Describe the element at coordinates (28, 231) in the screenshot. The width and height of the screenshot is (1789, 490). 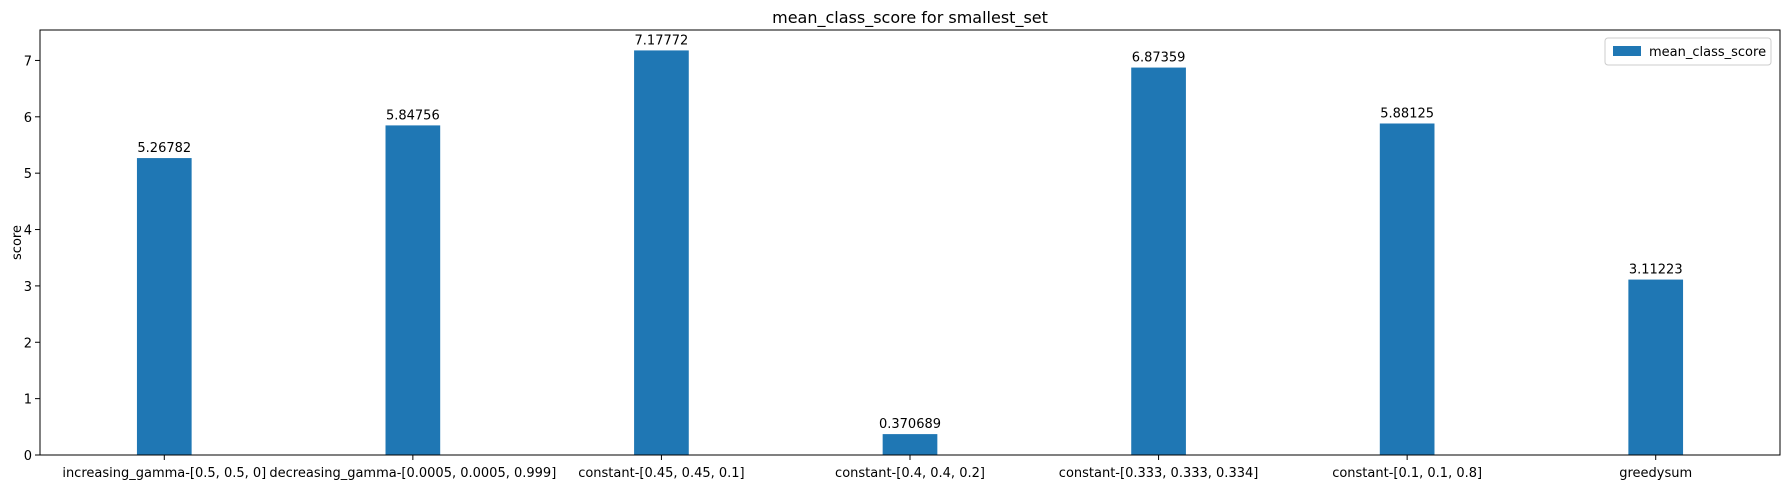
I see `y-tick-label: 4` at that location.